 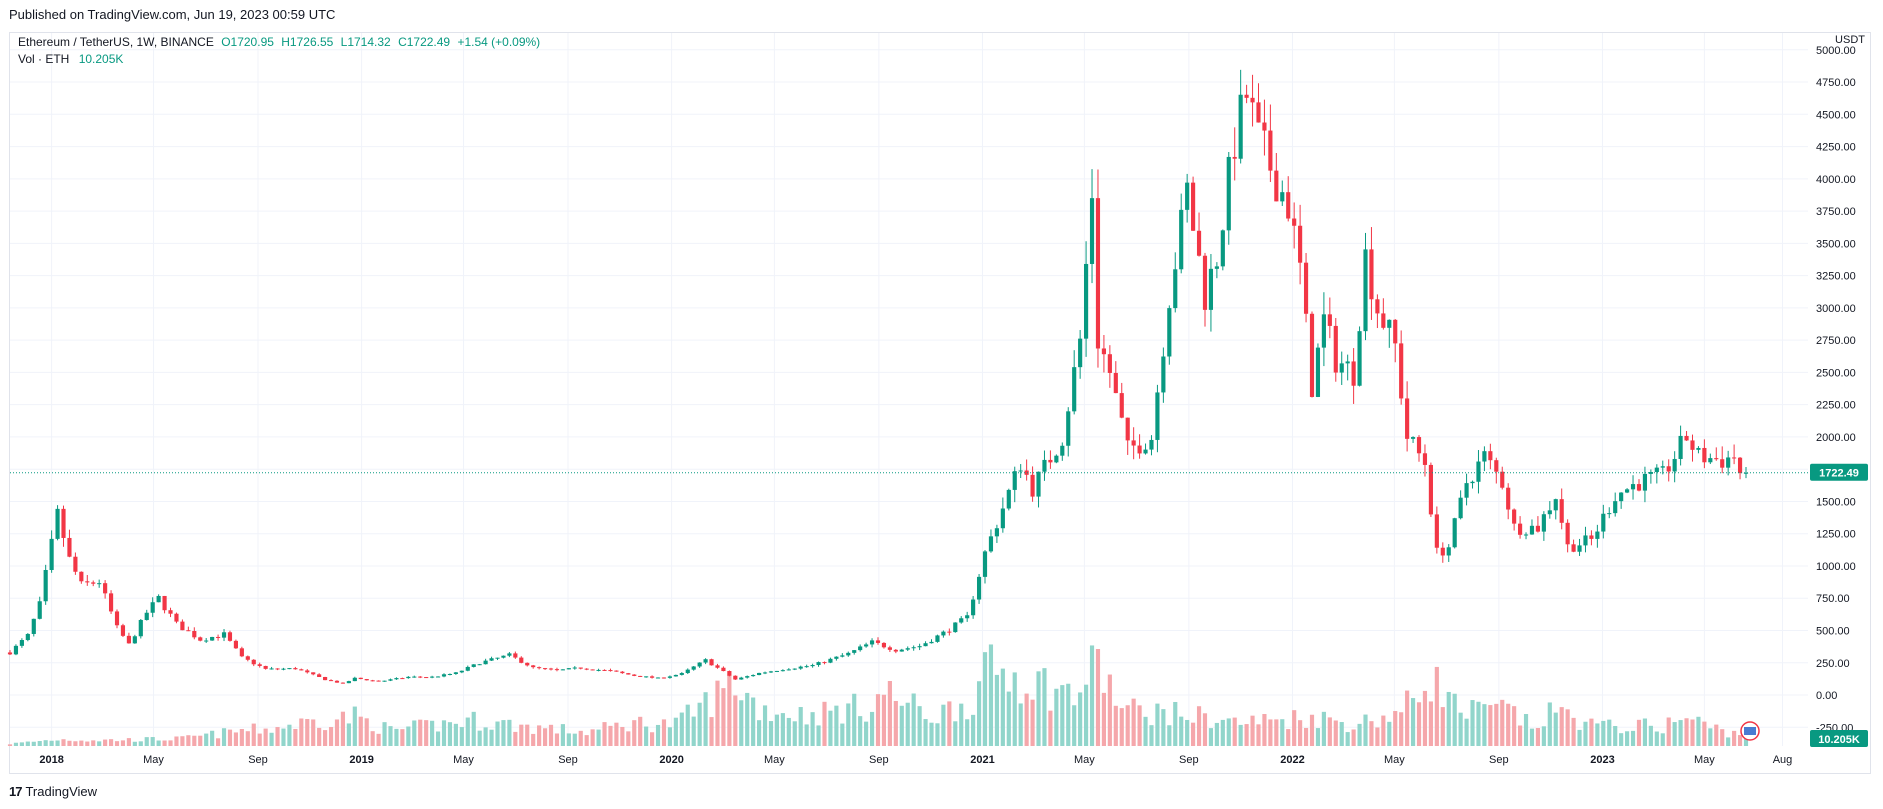 What do you see at coordinates (116, 42) in the screenshot?
I see `symbol-name: Ethereum / TetherUS, 1W, BINANCE` at bounding box center [116, 42].